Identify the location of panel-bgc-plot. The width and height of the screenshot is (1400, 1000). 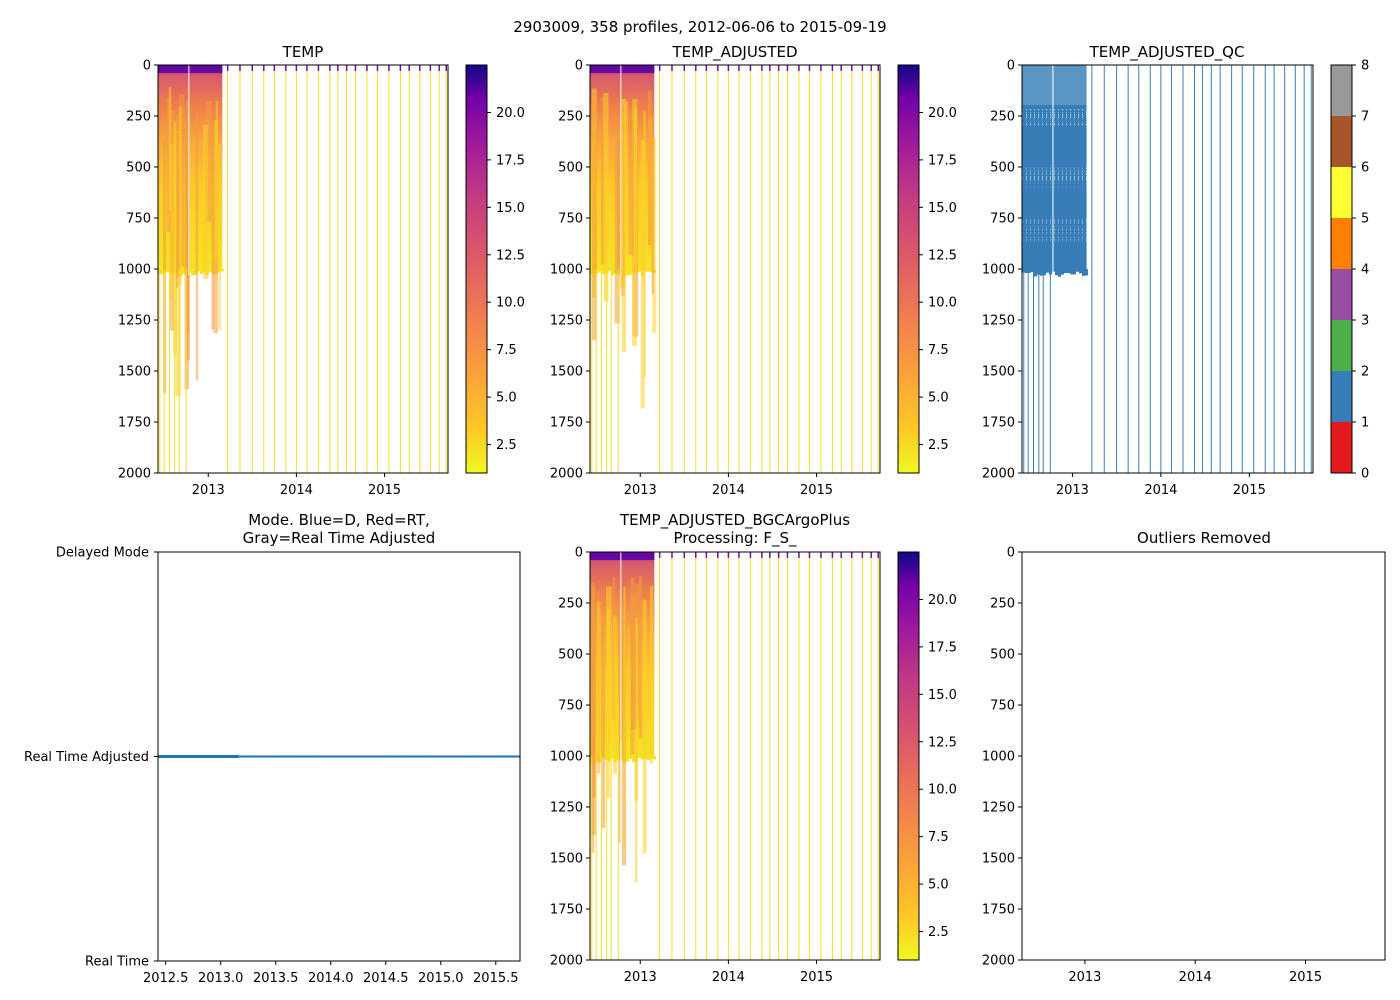
(735, 756).